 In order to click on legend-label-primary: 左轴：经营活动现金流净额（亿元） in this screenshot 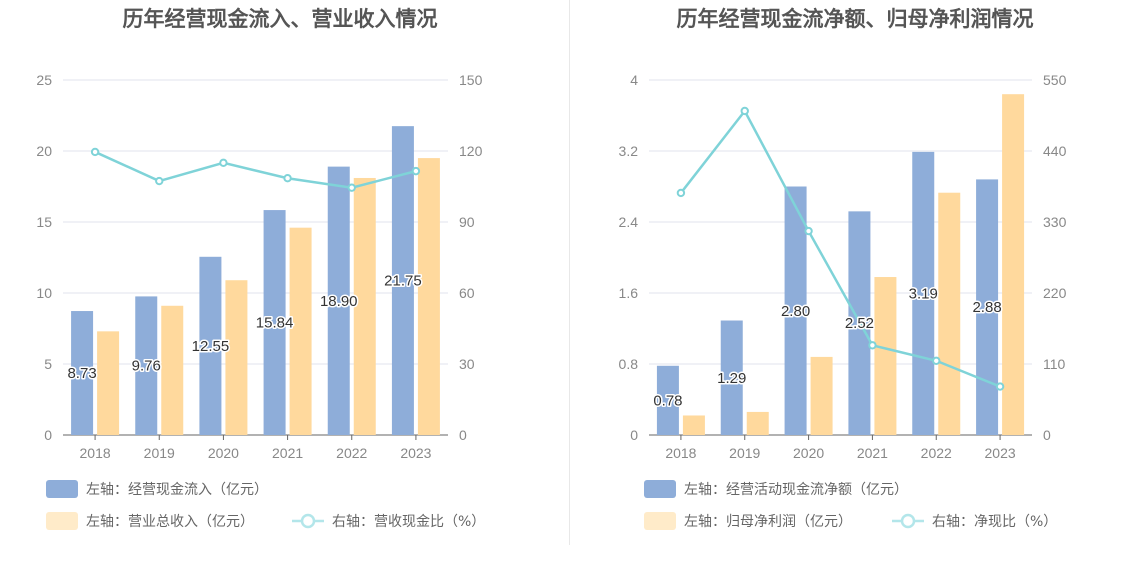, I will do `click(796, 490)`.